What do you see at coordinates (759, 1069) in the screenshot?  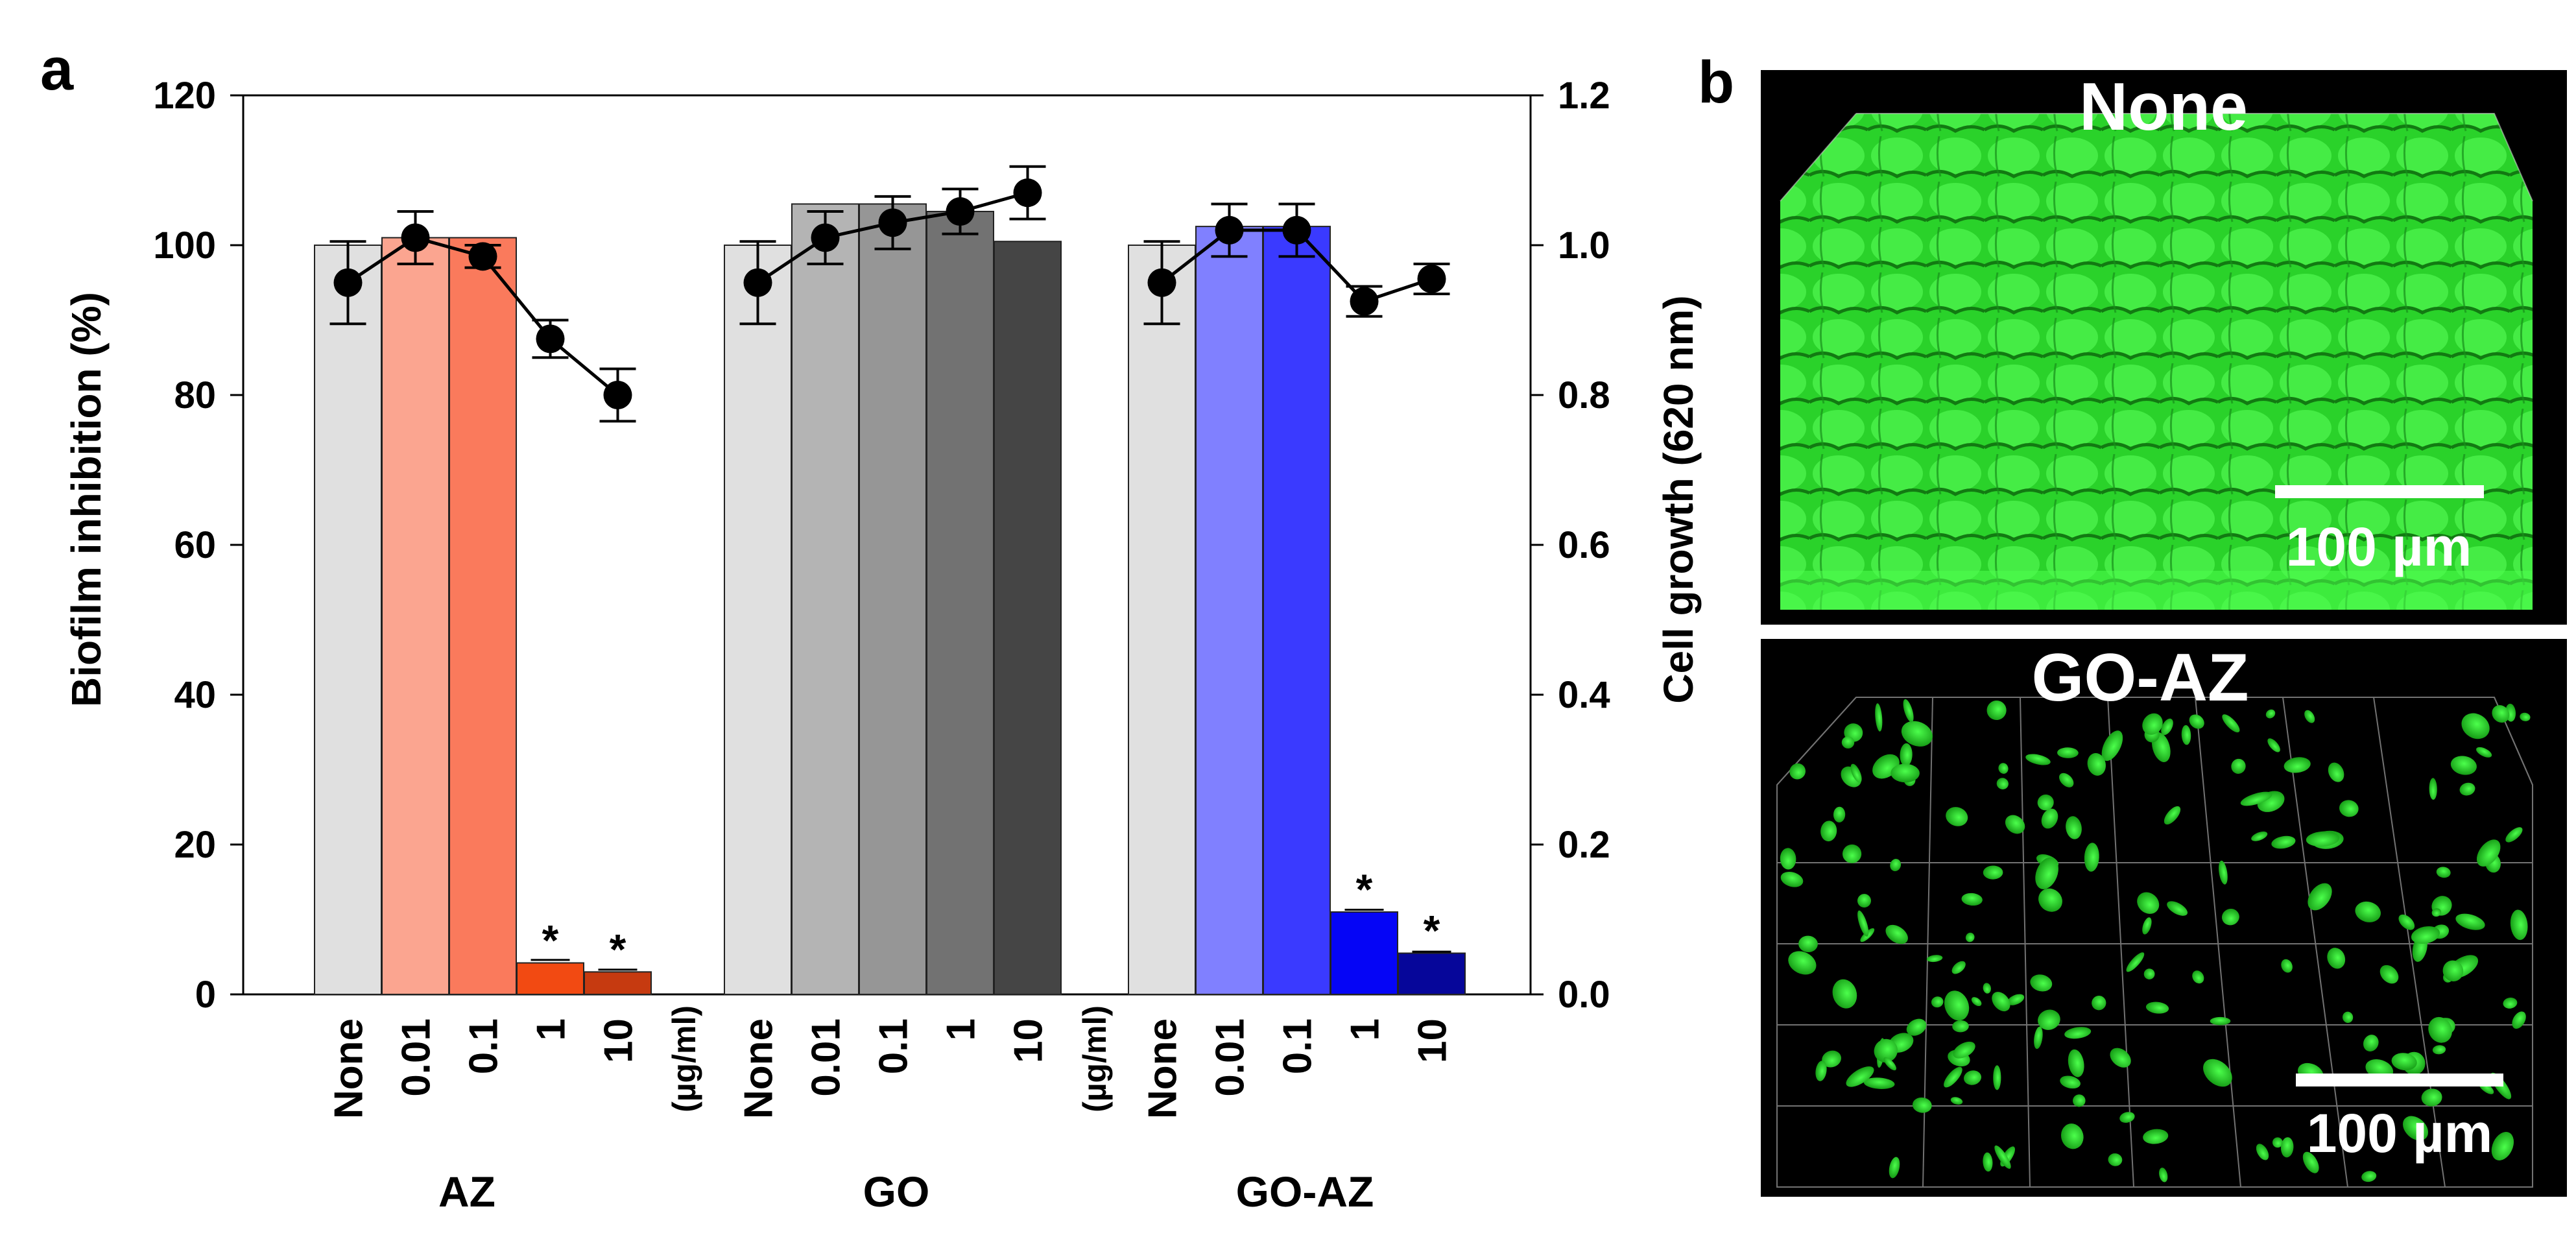 I see `category-label: None` at bounding box center [759, 1069].